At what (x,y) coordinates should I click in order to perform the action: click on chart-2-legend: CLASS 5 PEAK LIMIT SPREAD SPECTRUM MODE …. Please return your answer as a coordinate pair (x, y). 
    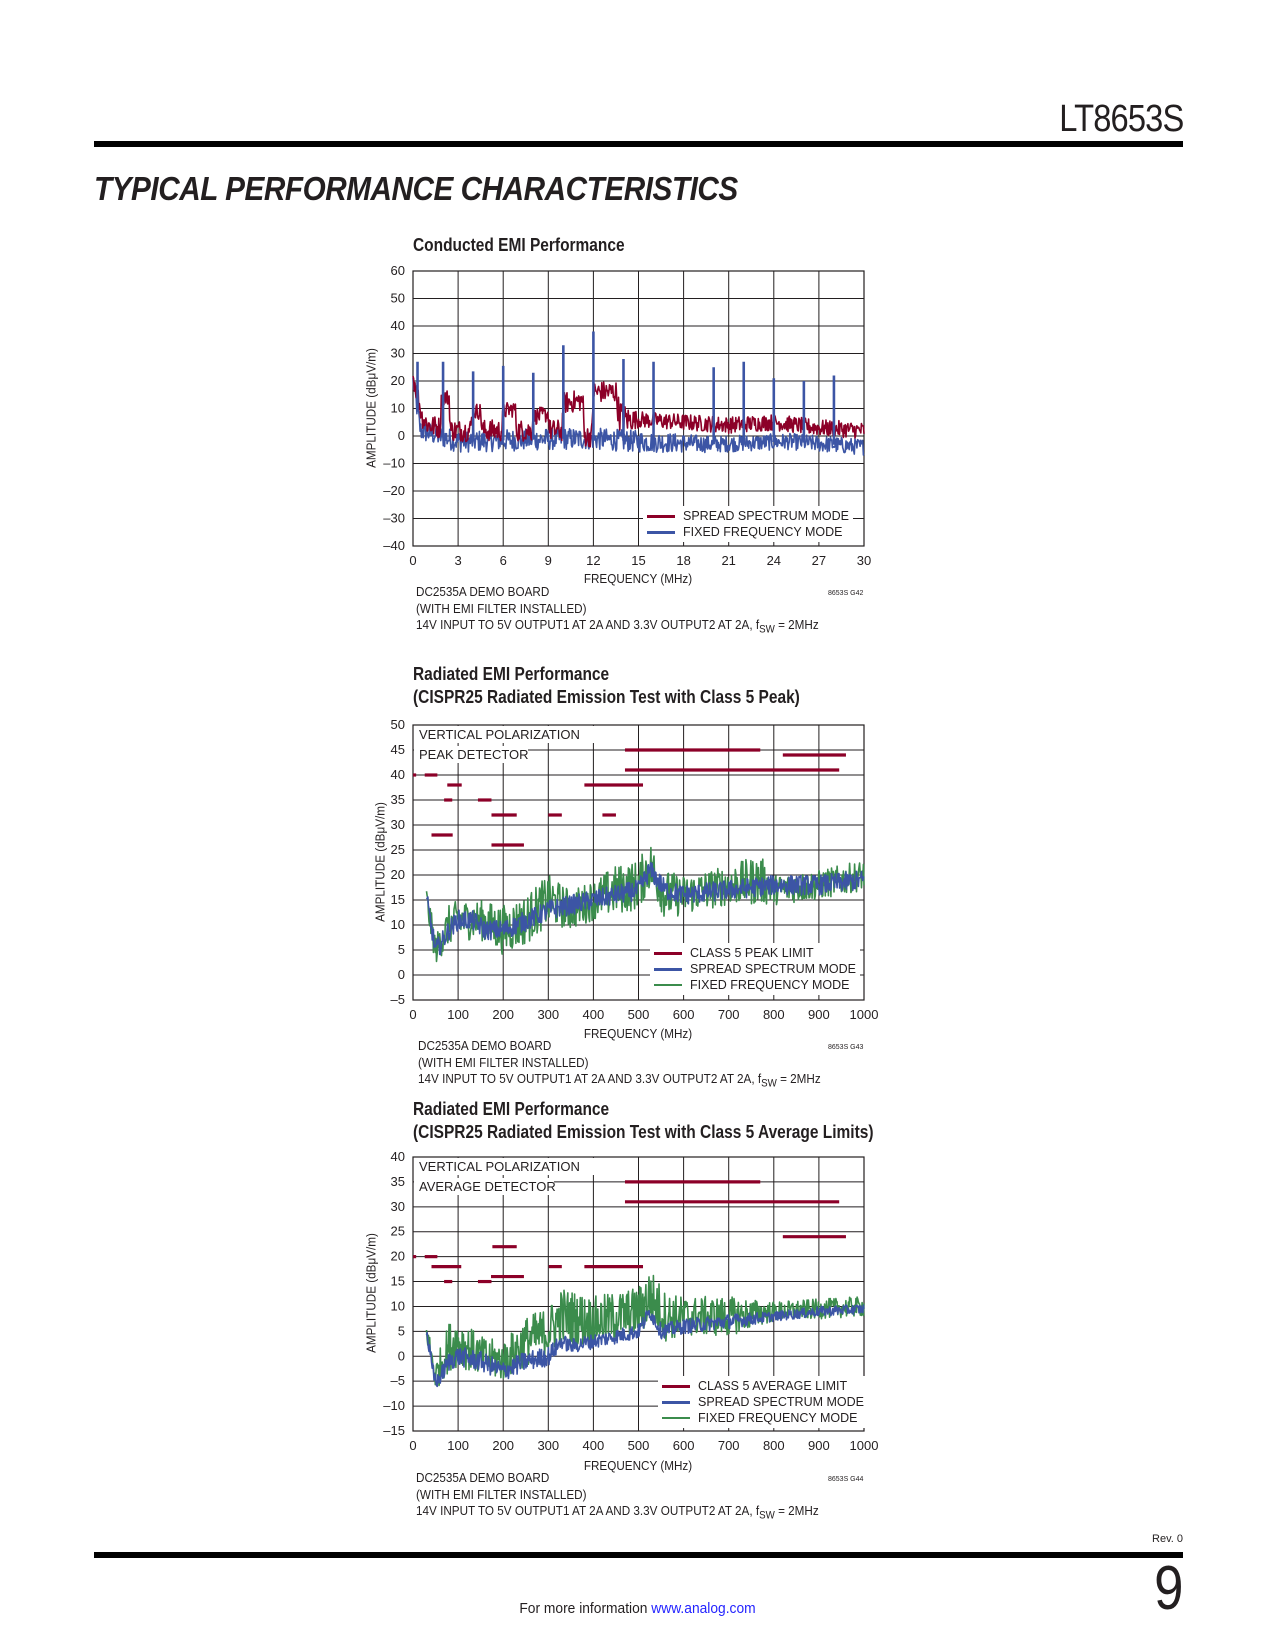
    Looking at the image, I should click on (755, 969).